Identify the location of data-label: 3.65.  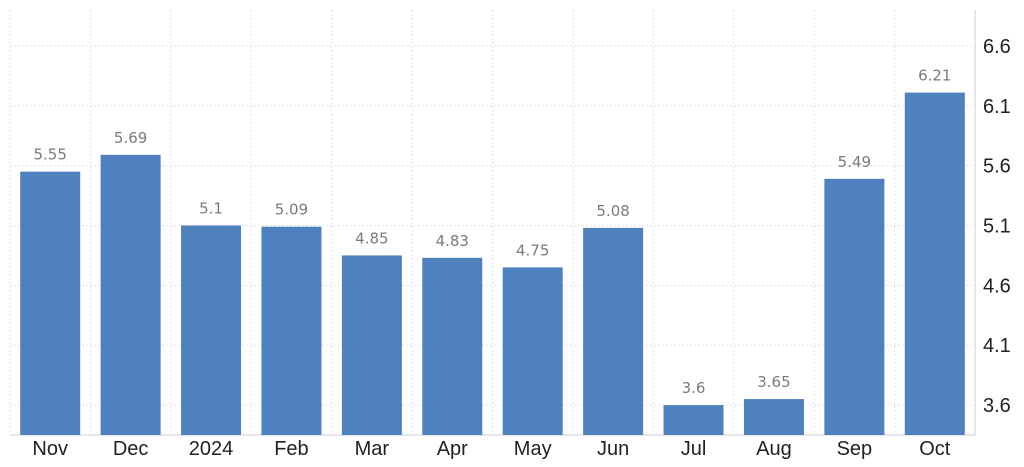
(773, 382).